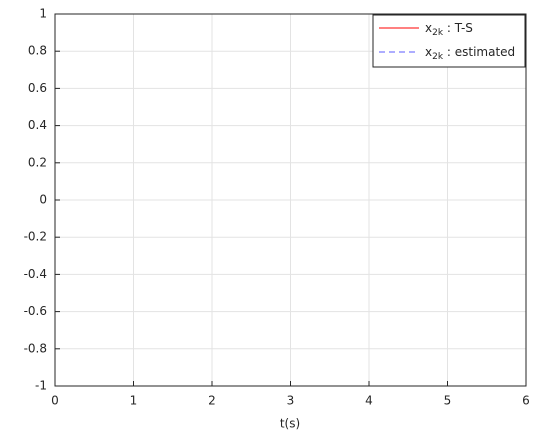 This screenshot has height=443, width=548. Describe the element at coordinates (35, 311) in the screenshot. I see `y-tick-label: -0.6` at that location.